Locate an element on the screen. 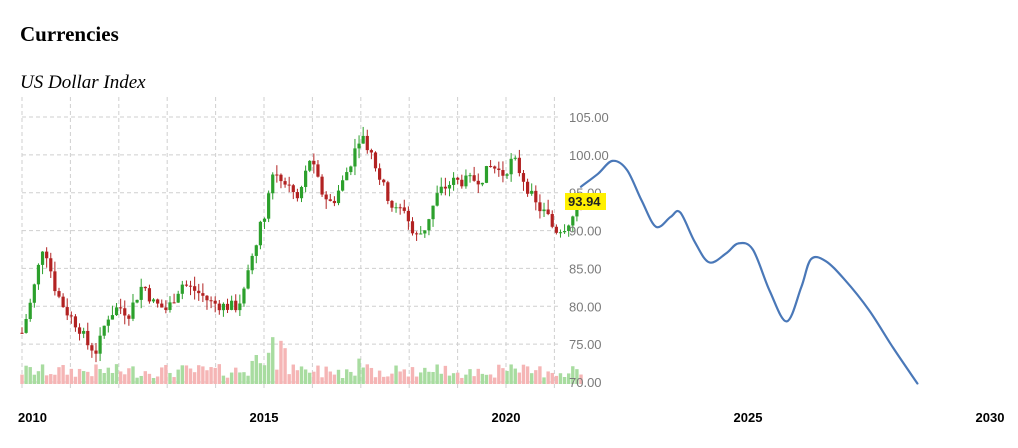  y-tick-label: 80.00 is located at coordinates (585, 306).